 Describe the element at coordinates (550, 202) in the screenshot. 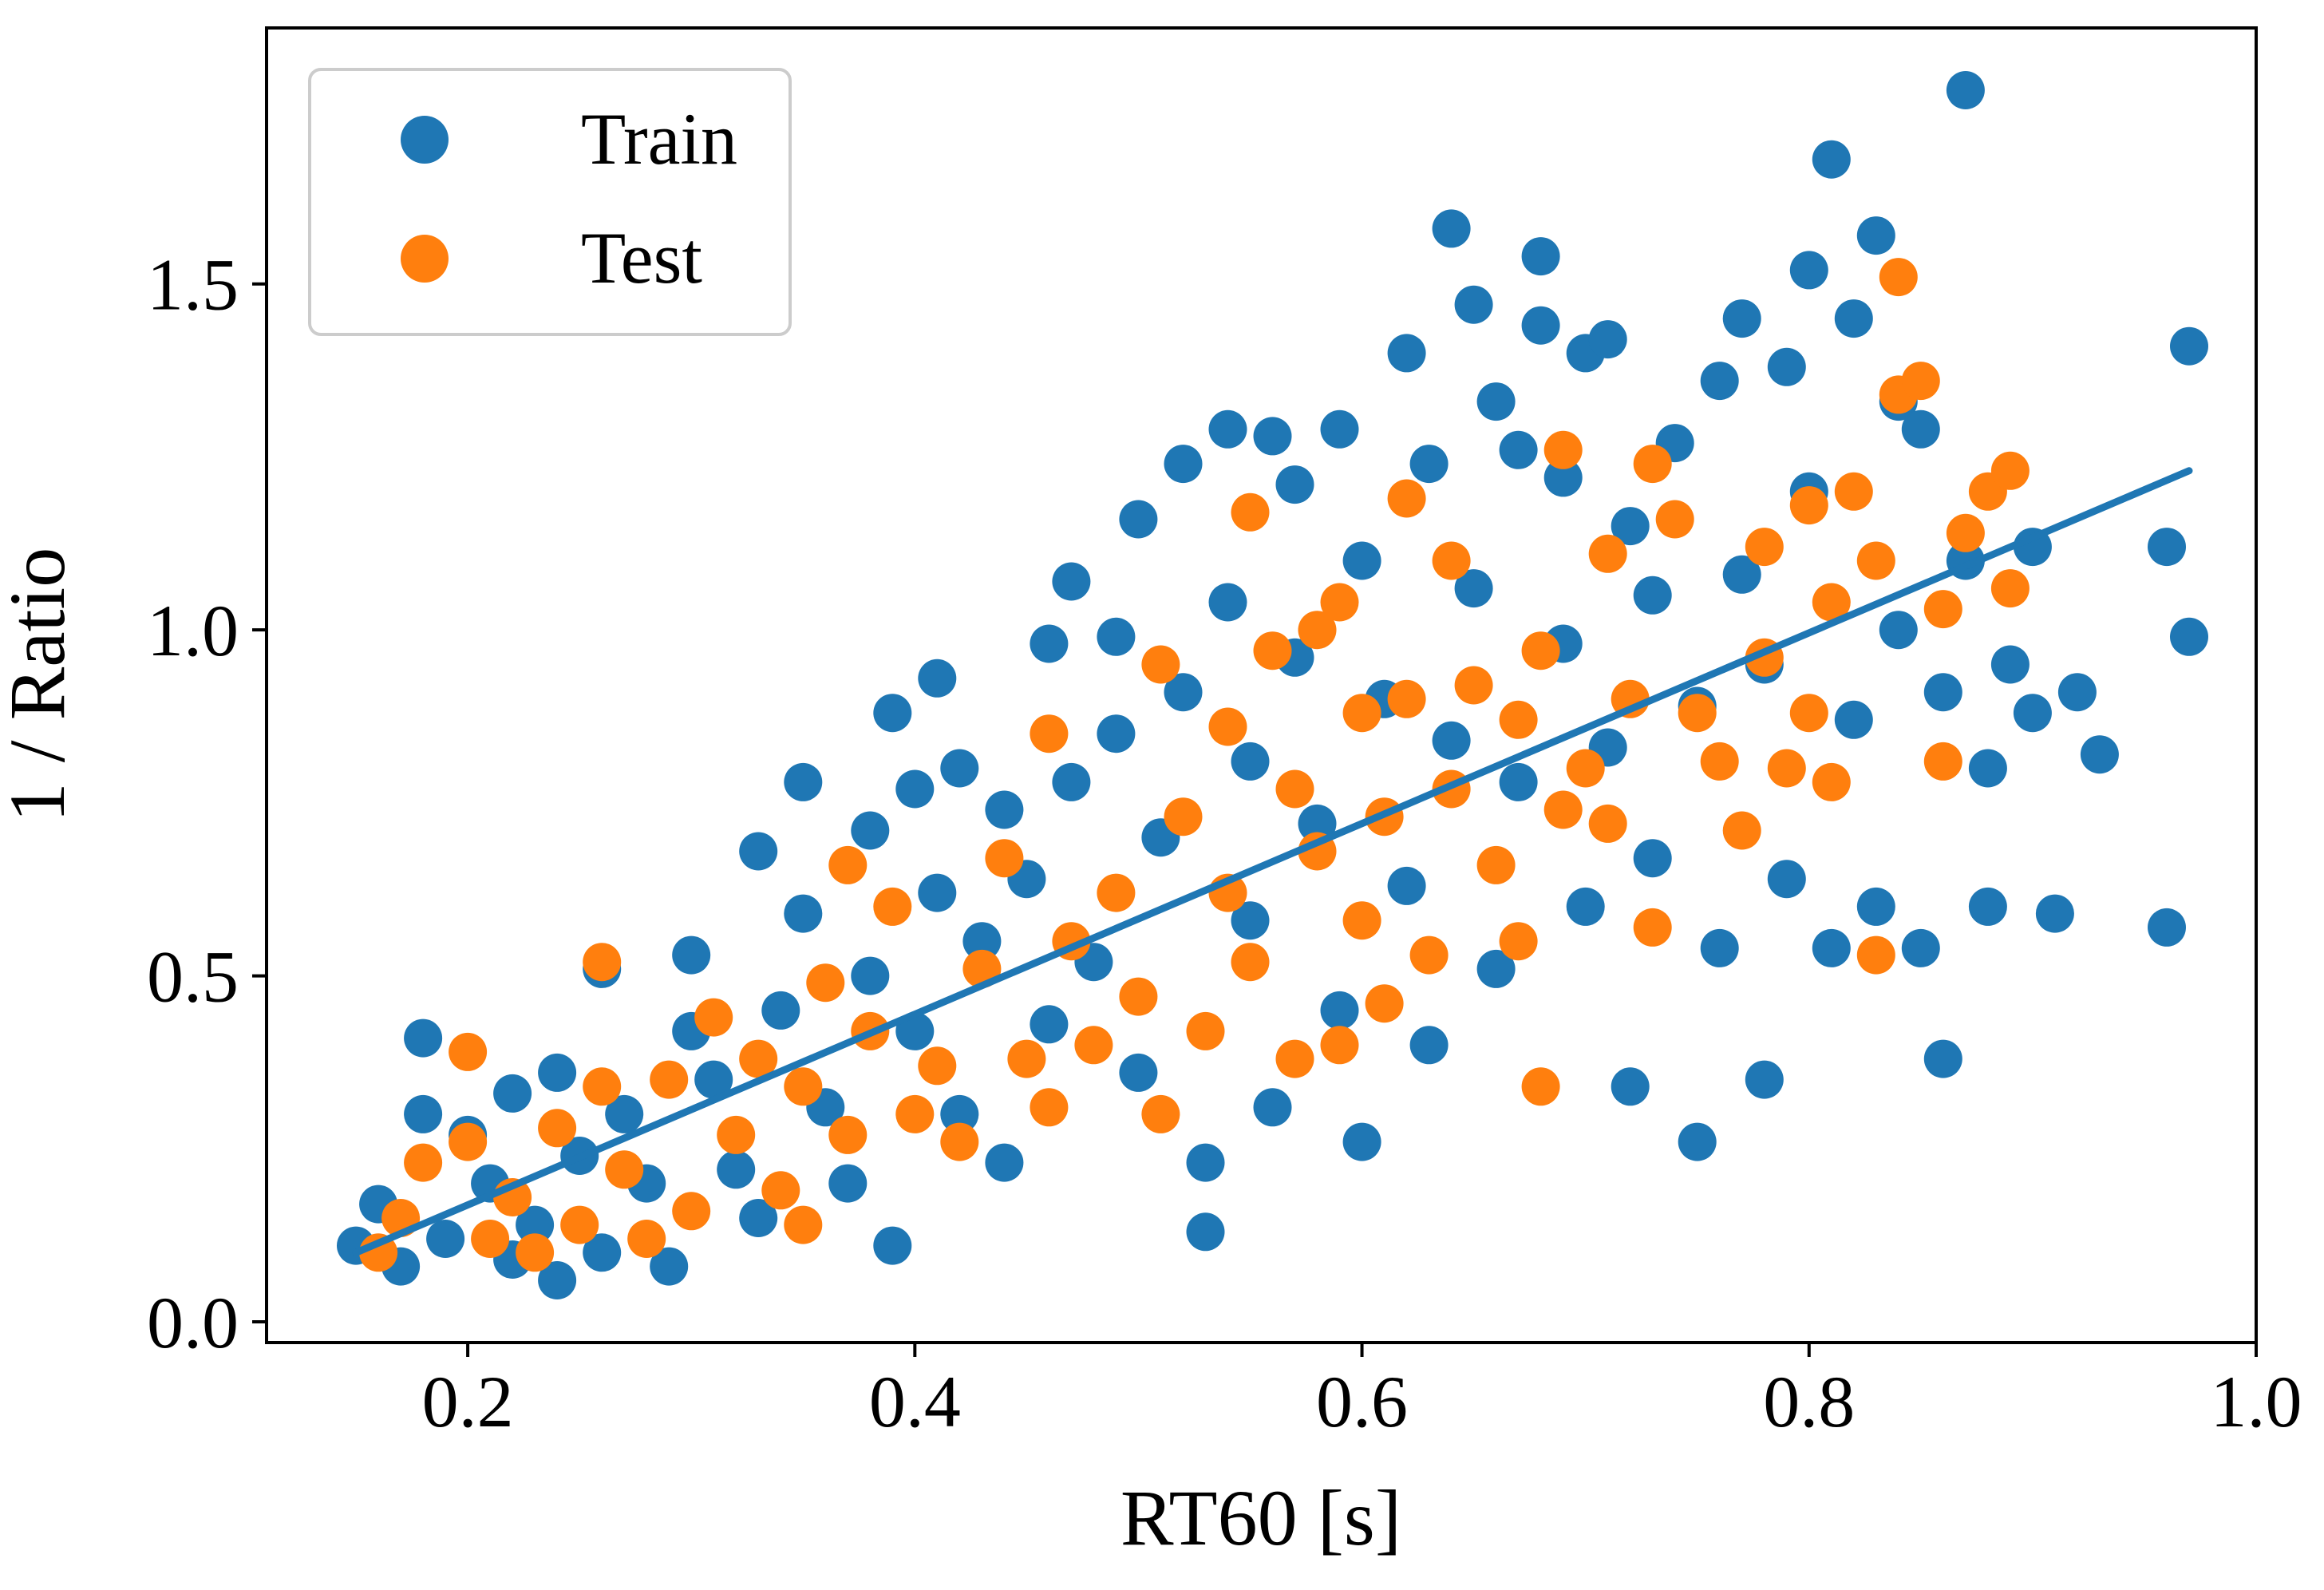

I see `legend: Train Test` at that location.